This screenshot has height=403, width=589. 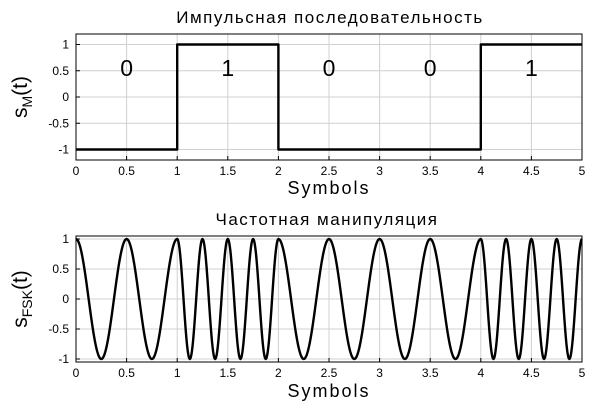 What do you see at coordinates (330, 17) in the screenshot?
I see `pulse-chart-title: Импульсная последовательность` at bounding box center [330, 17].